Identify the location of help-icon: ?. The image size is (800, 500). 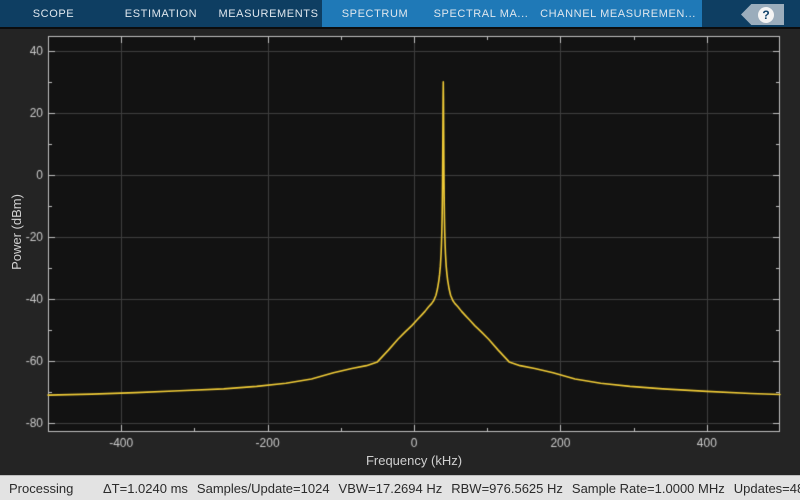
(766, 14).